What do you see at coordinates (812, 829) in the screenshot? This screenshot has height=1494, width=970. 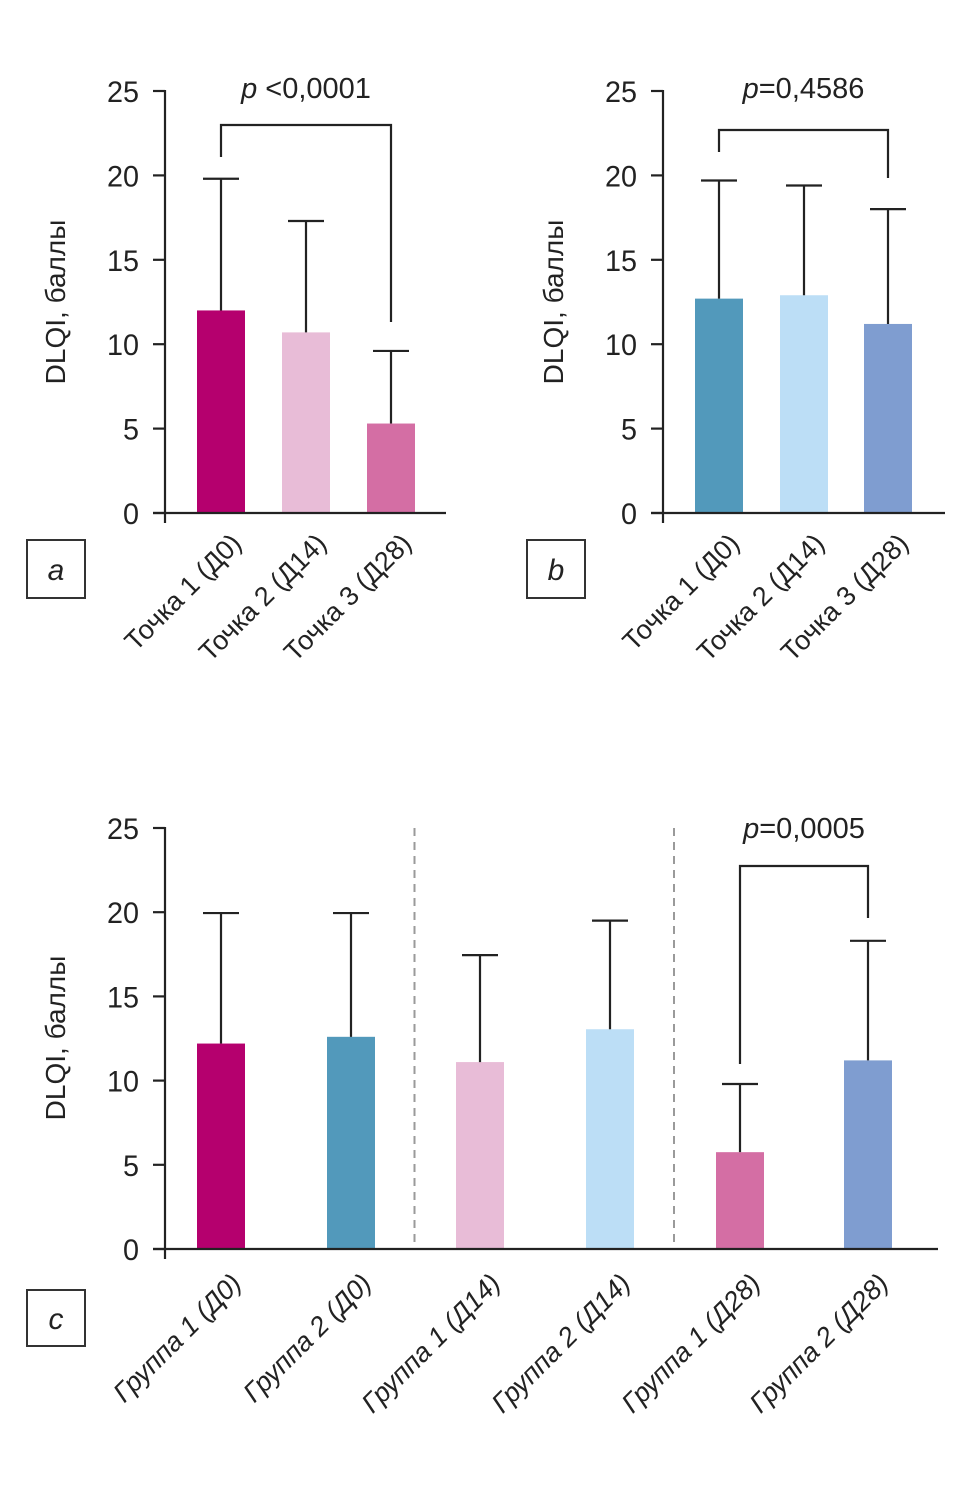 I see `p-value: =0,0005` at bounding box center [812, 829].